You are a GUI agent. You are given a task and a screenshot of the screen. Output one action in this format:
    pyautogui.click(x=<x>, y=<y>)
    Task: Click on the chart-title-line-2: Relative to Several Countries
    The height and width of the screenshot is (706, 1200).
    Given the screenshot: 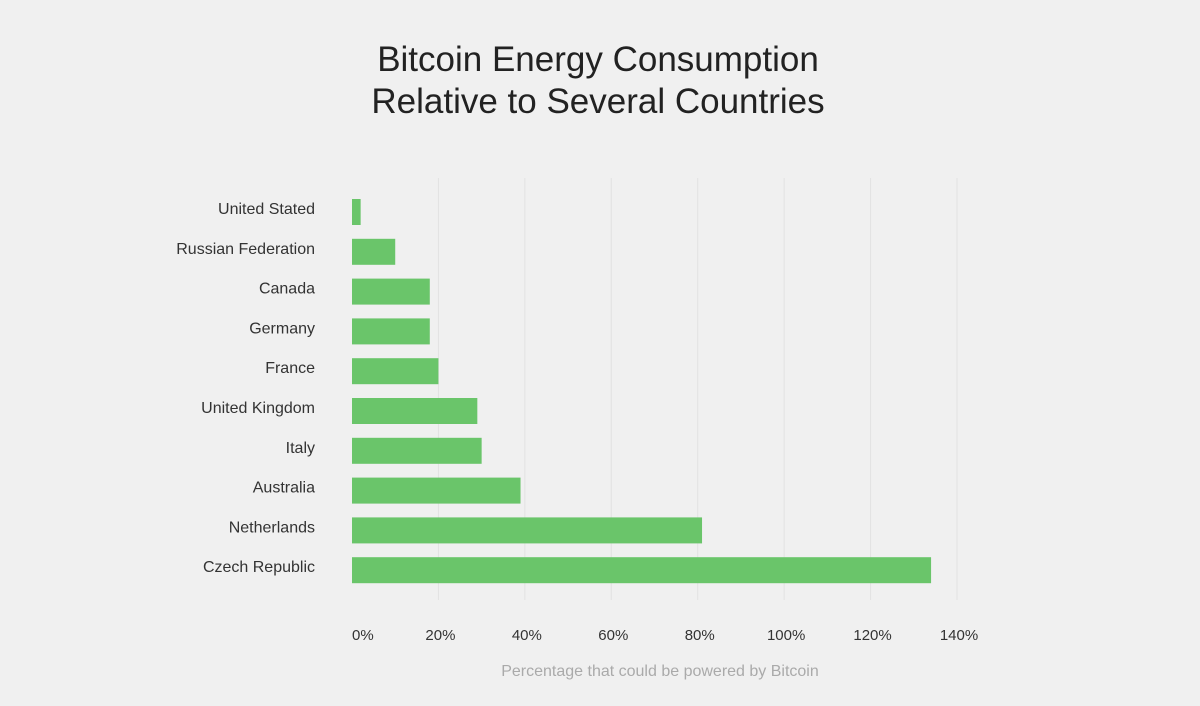 What is the action you would take?
    pyautogui.click(x=597, y=101)
    